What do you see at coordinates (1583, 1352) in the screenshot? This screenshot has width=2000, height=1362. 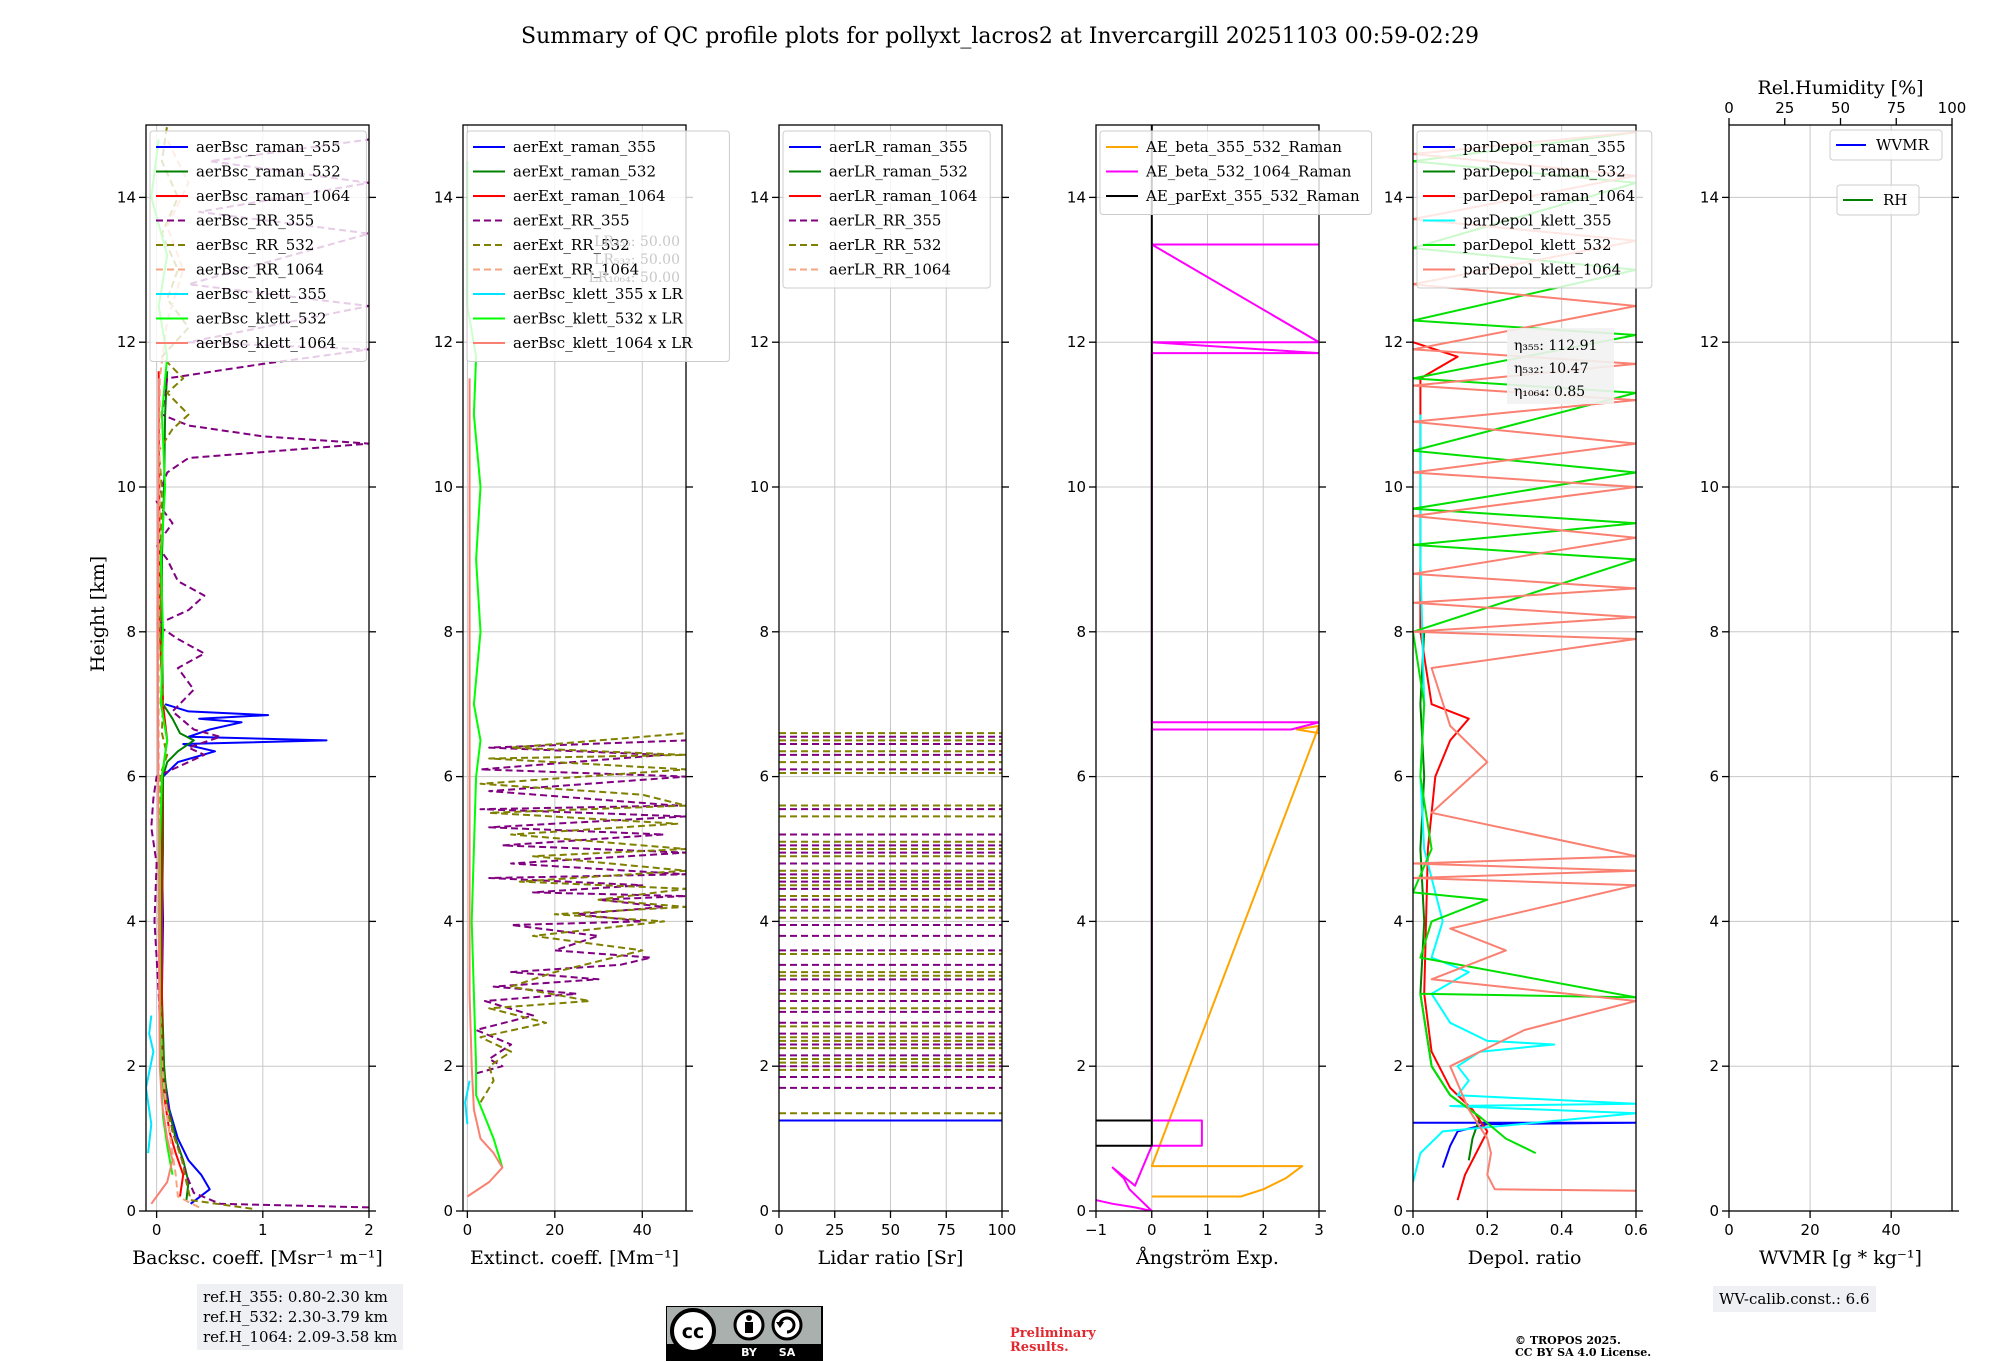 I see `copyright-line-2: CC BY SA 4.0 License.` at bounding box center [1583, 1352].